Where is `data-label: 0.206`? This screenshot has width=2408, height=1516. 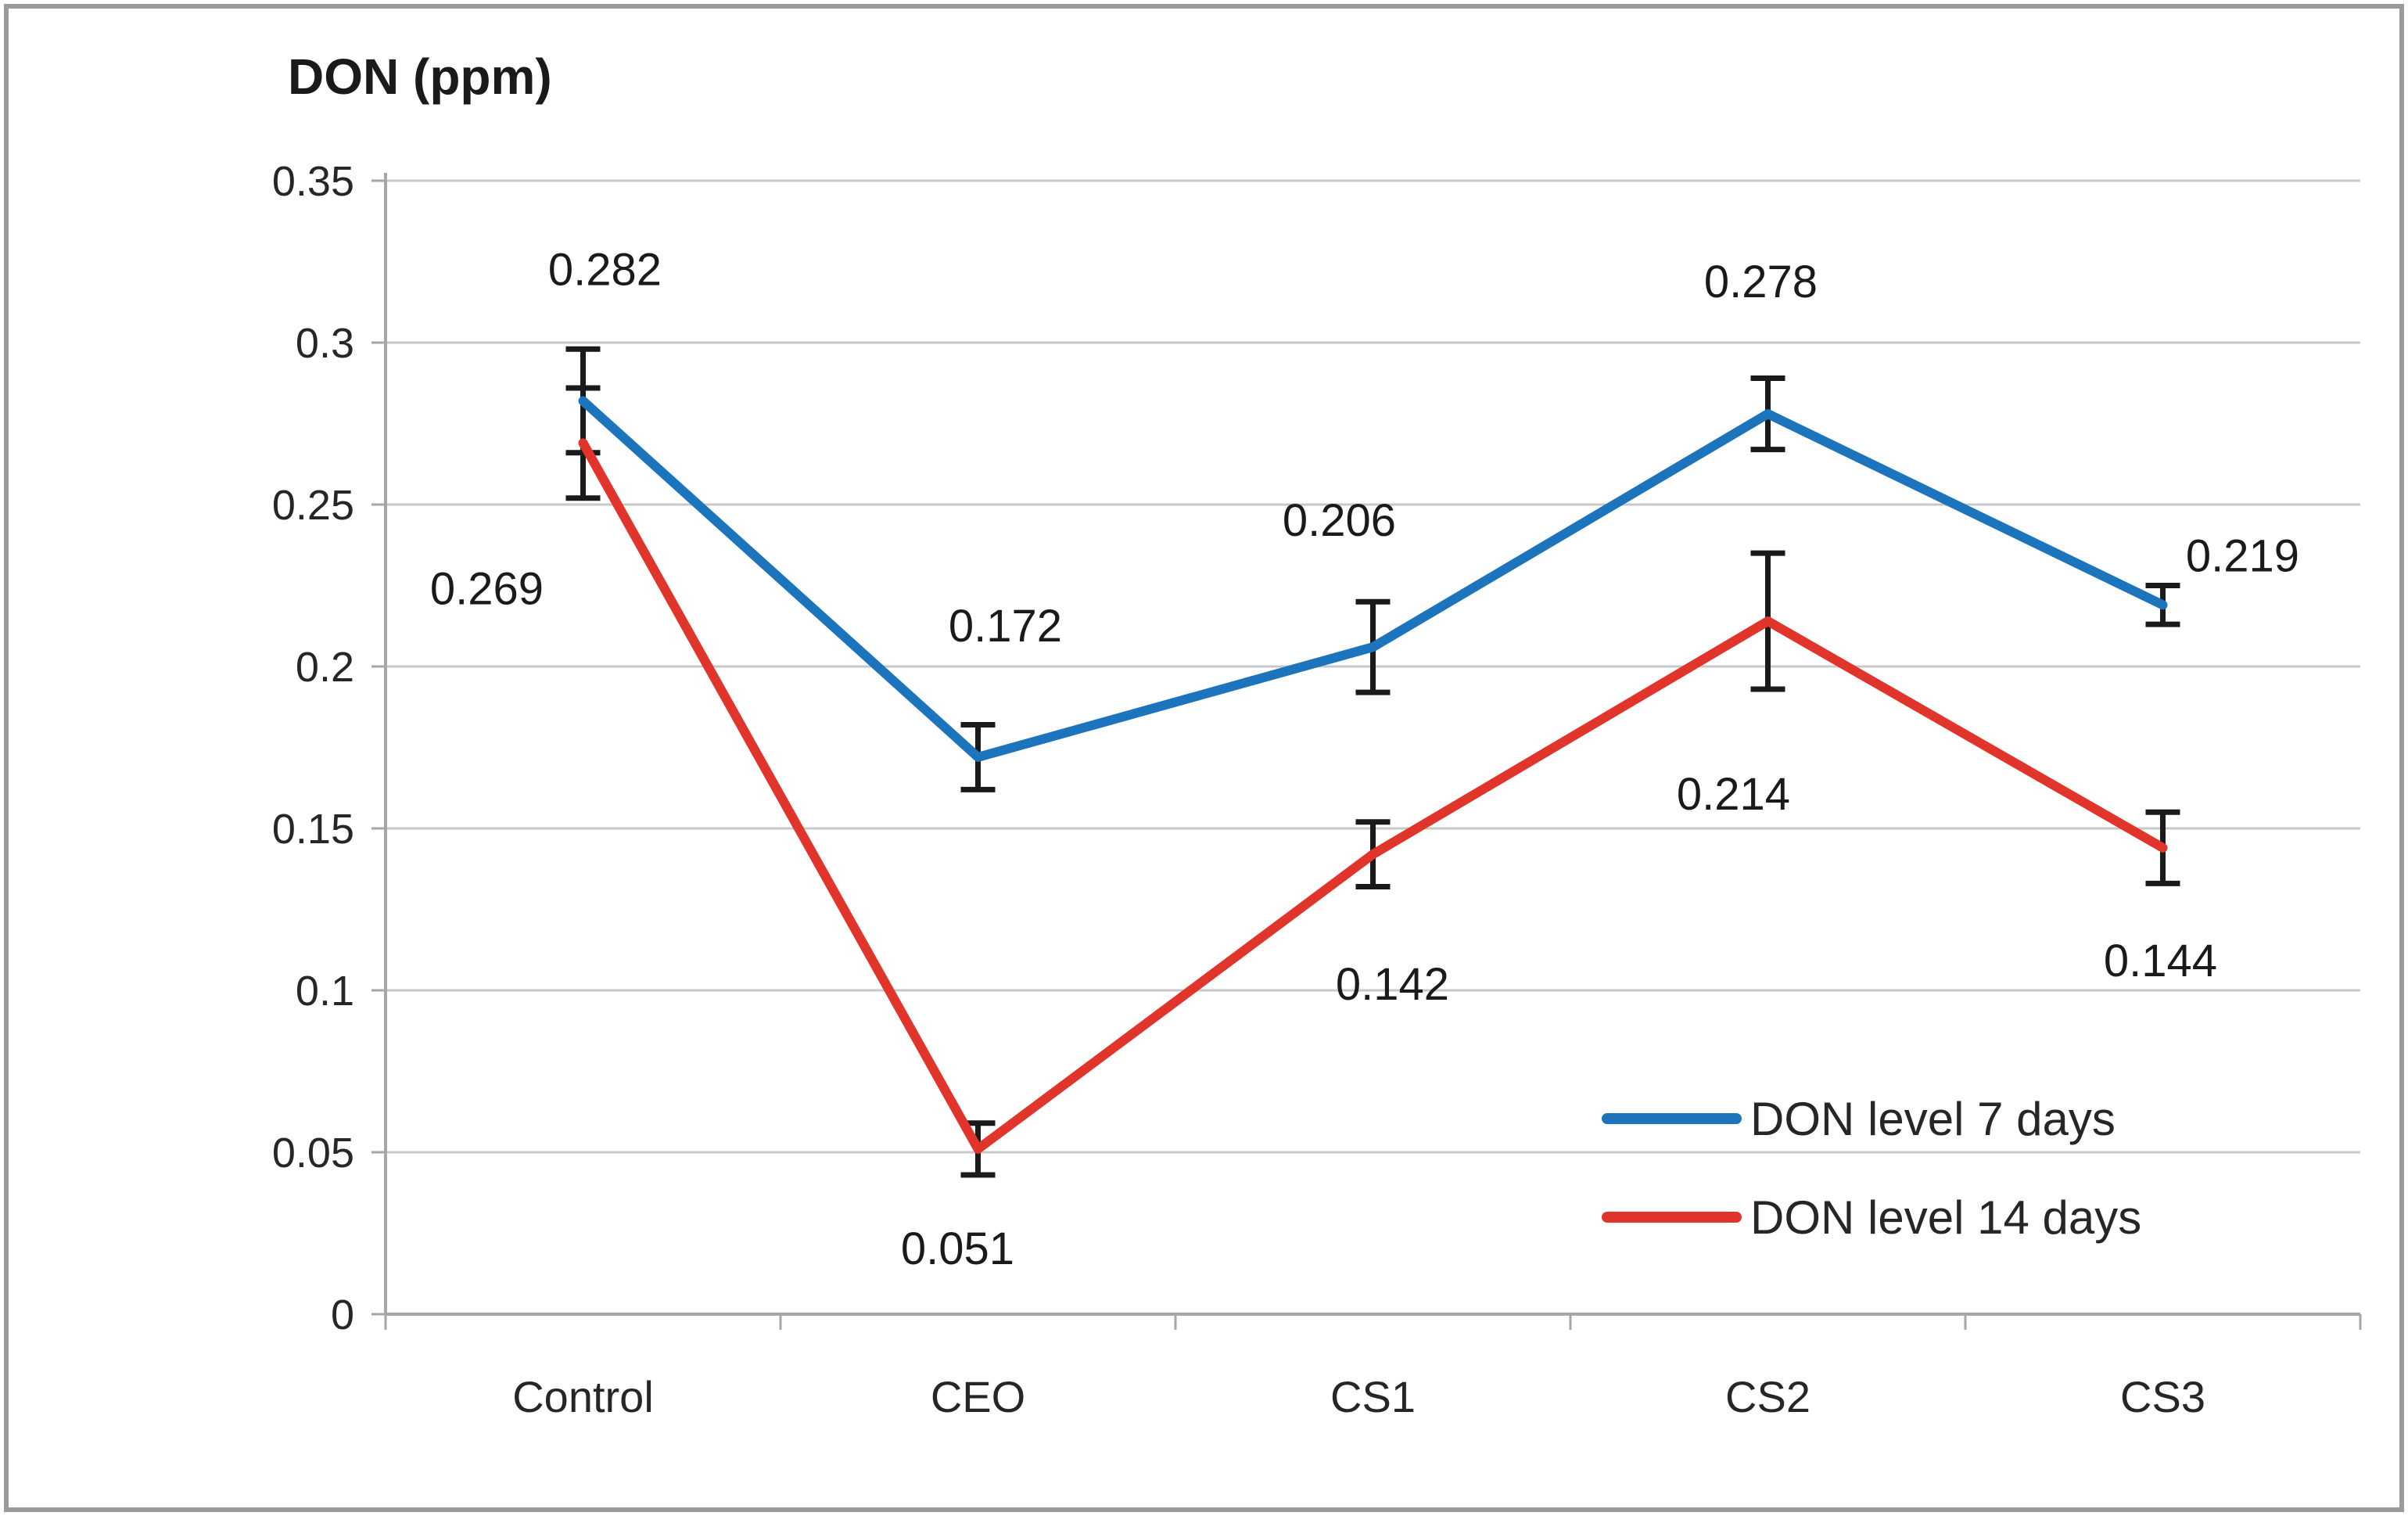 data-label: 0.206 is located at coordinates (1339, 520).